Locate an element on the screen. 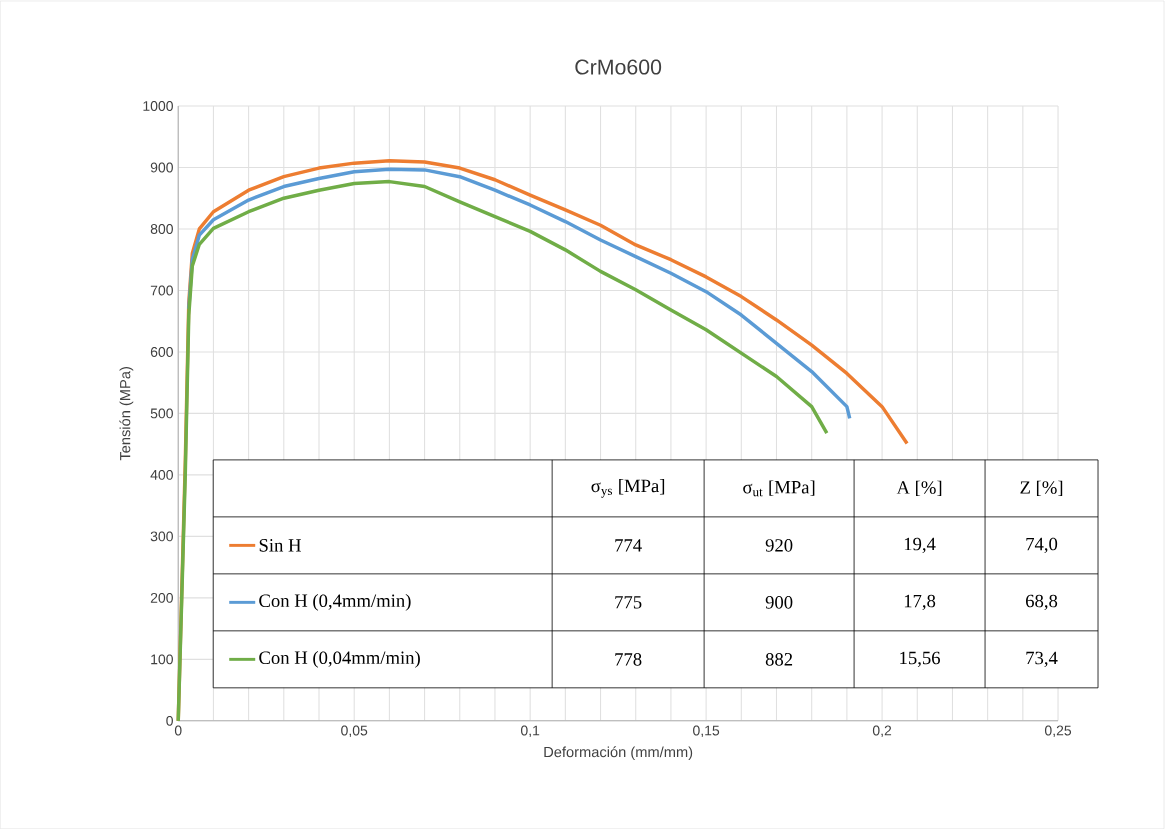 The image size is (1165, 829). legend-label: Sin H is located at coordinates (280, 545).